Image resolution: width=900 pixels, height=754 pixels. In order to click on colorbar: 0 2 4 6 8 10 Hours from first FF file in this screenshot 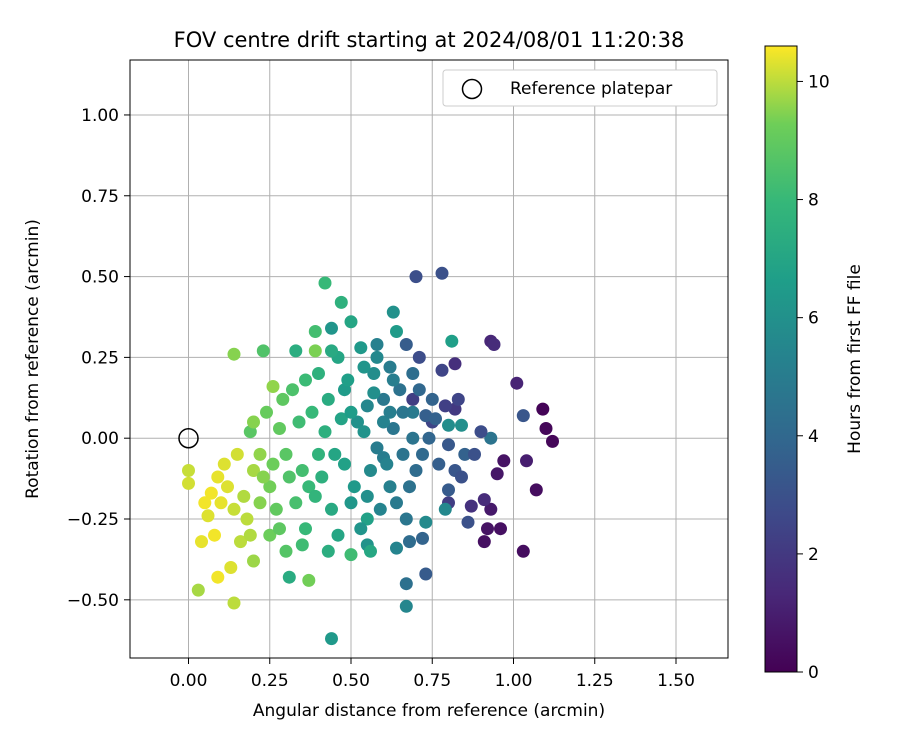, I will do `click(814, 364)`.